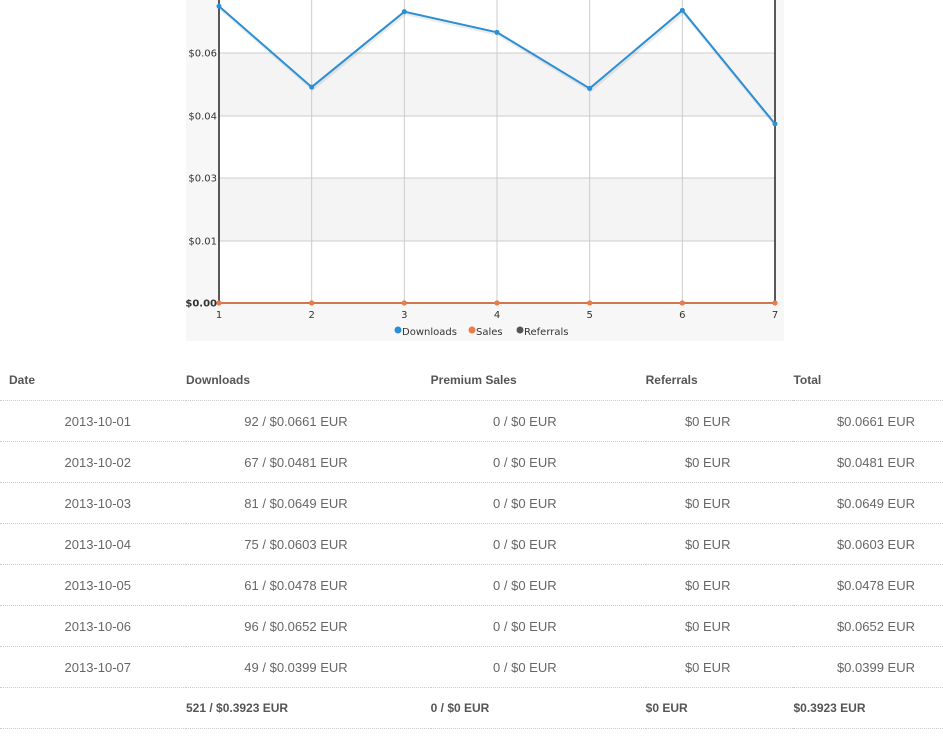 The image size is (943, 736). Describe the element at coordinates (497, 315) in the screenshot. I see `x-tick-label: 4` at that location.